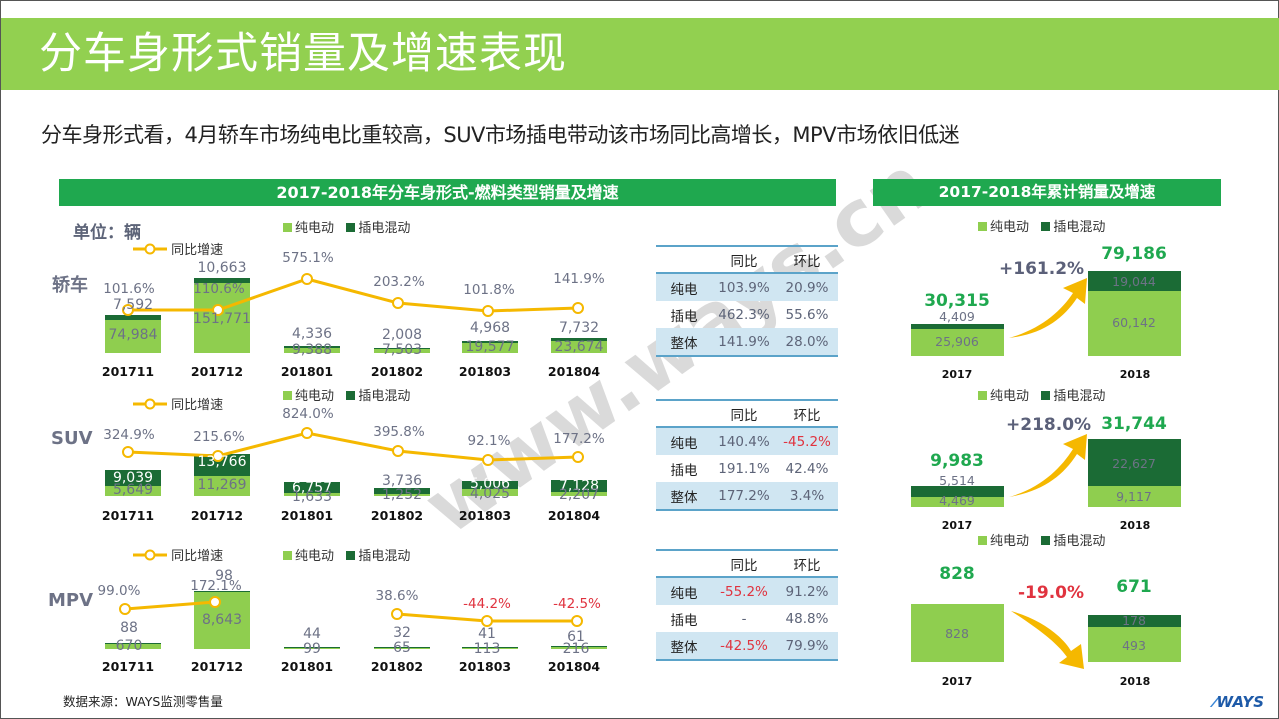 This screenshot has width=1279, height=719. Describe the element at coordinates (222, 319) in the screenshot. I see `sedan-bev-201712: 151,771` at that location.